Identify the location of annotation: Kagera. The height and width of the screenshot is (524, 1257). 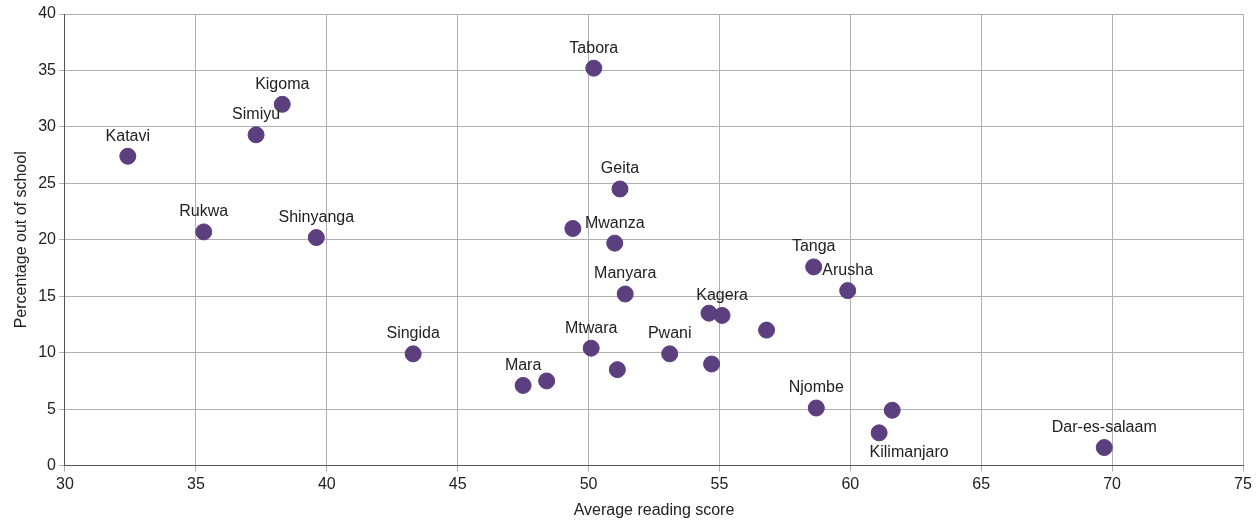
(722, 294).